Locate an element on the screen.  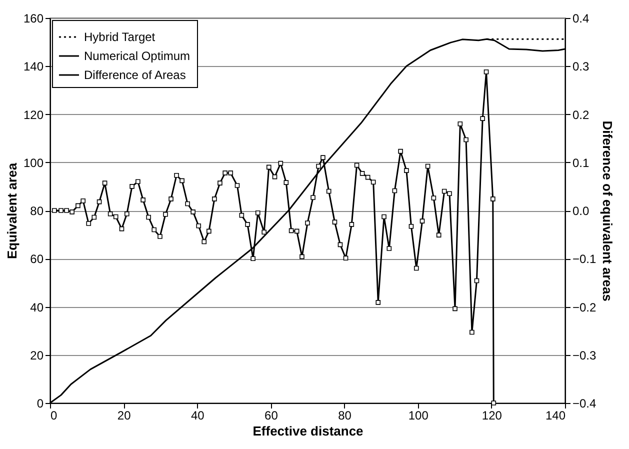
x-tick-label: 20 is located at coordinates (124, 415).